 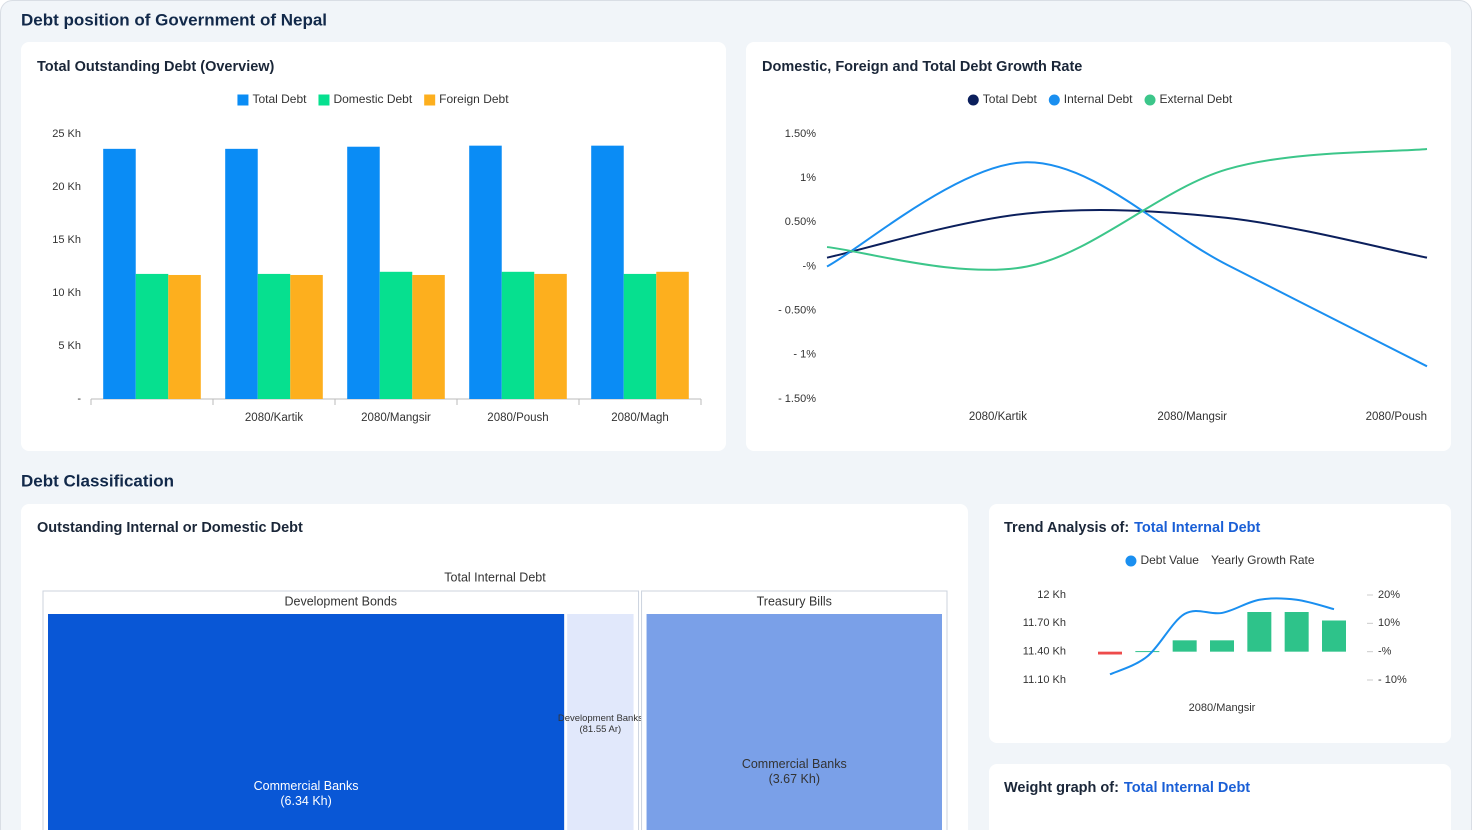 I want to click on legend-label: Foreign Debt, so click(x=474, y=99).